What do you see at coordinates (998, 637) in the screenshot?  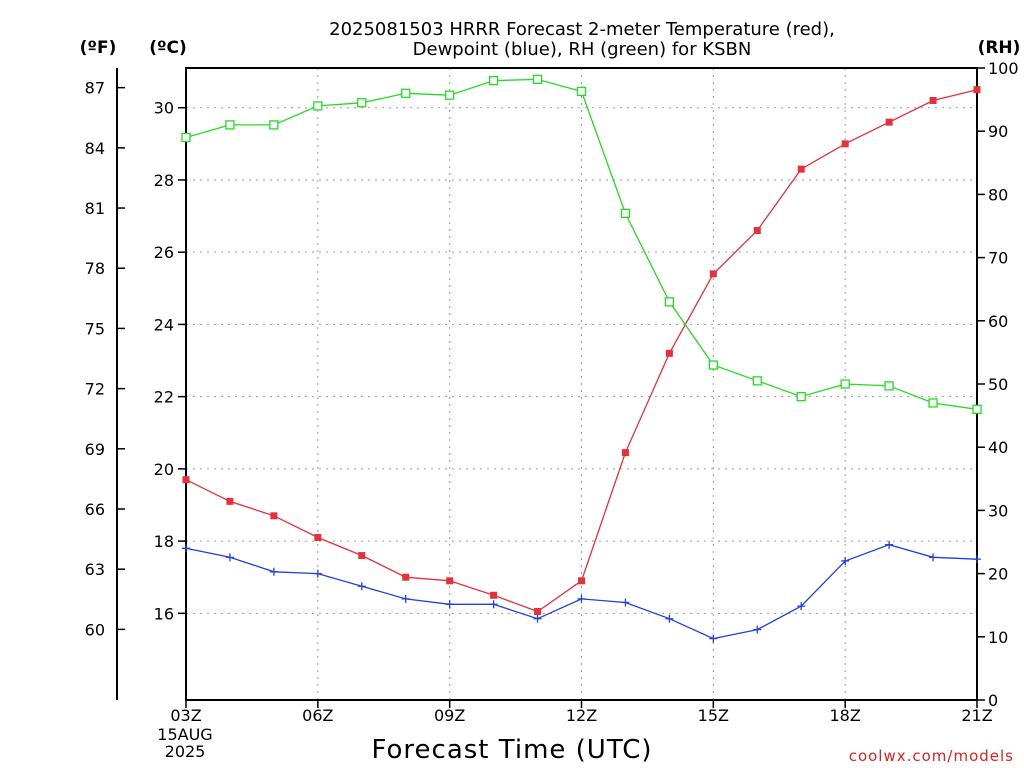 I see `rh-tick-label: 10` at bounding box center [998, 637].